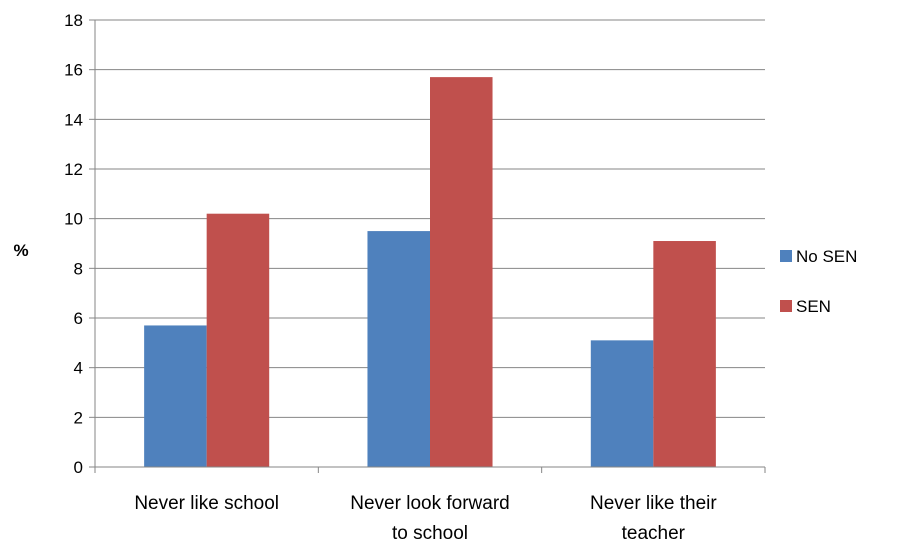 This screenshot has width=910, height=552. Describe the element at coordinates (813, 306) in the screenshot. I see `legend-label: SEN` at that location.